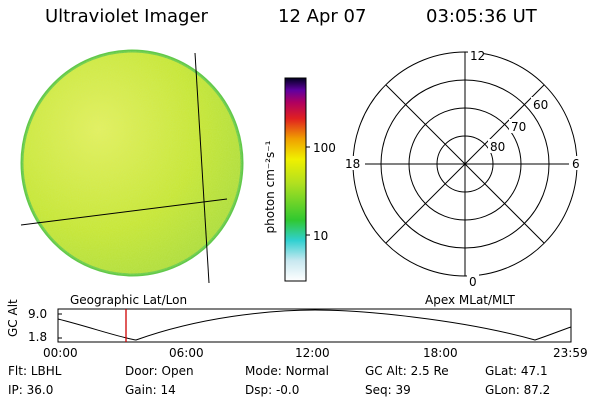 This screenshot has height=400, width=600. Describe the element at coordinates (60, 353) in the screenshot. I see `x-tick-0000: 00:00` at that location.